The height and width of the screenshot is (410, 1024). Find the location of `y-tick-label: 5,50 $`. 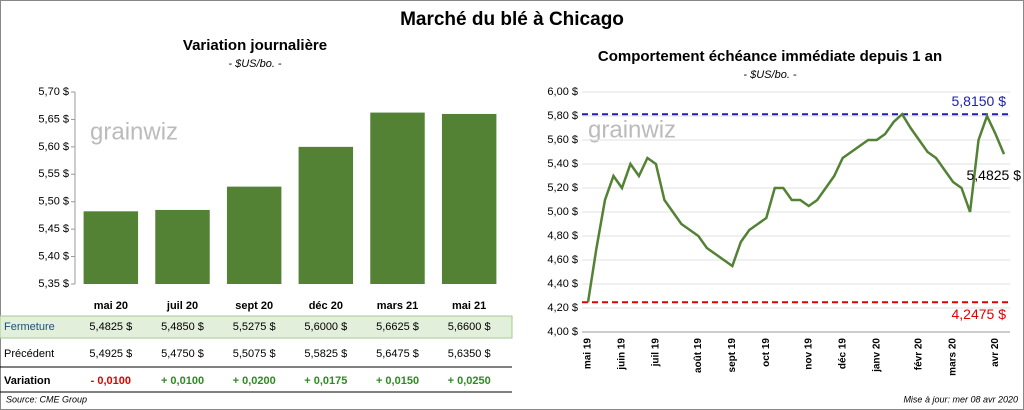

y-tick-label: 5,50 $ is located at coordinates (53, 202).